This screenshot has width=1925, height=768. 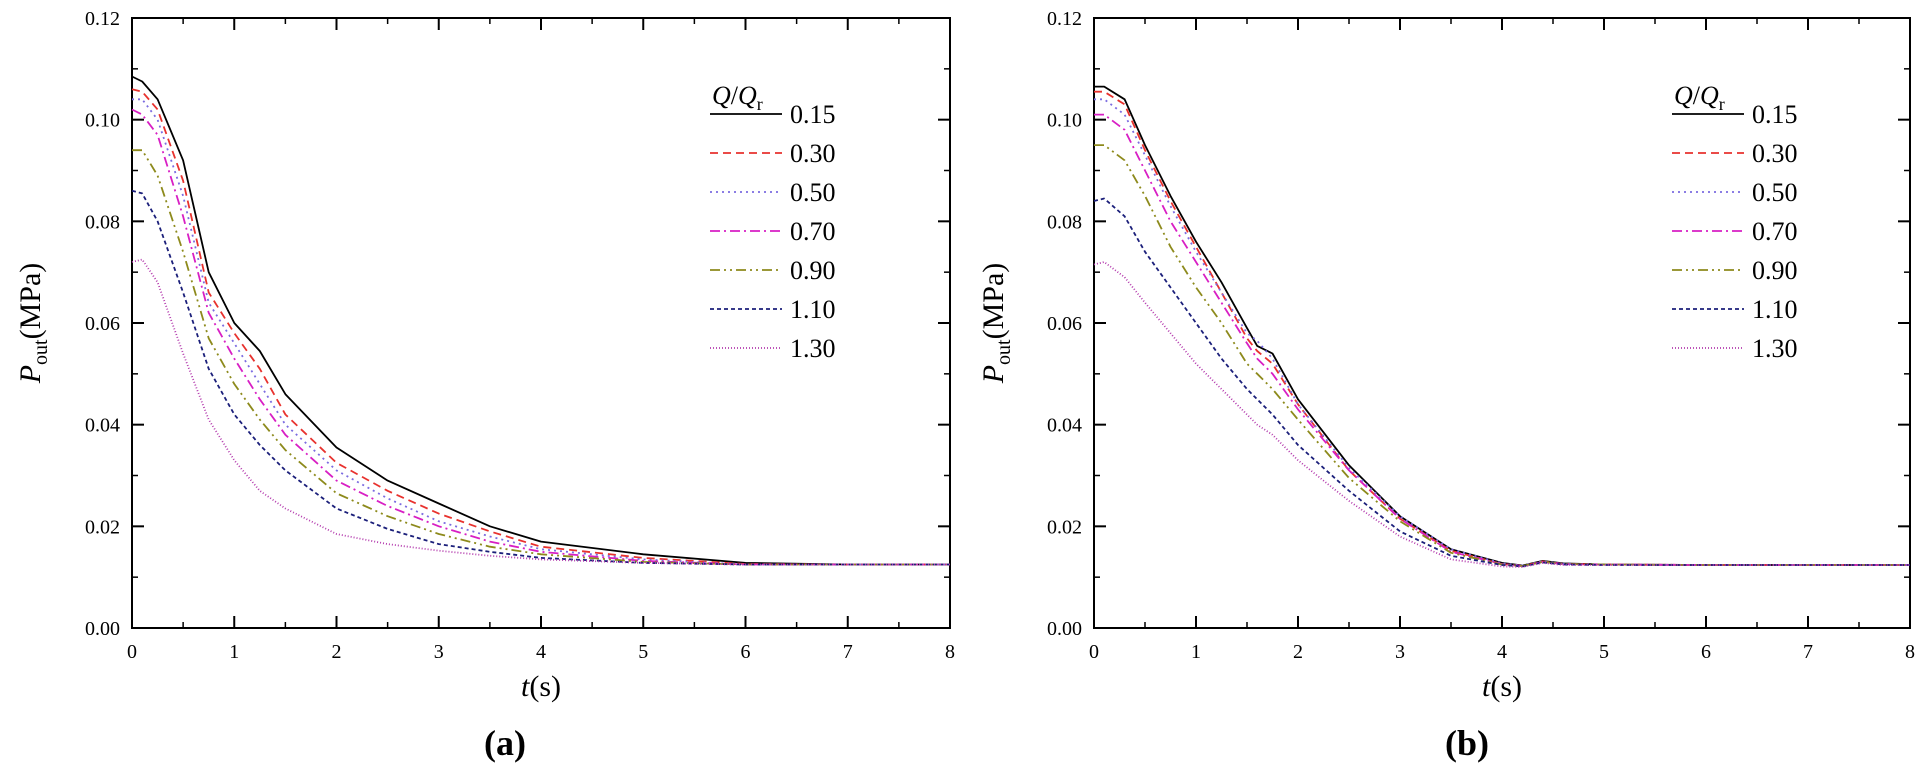 I want to click on panel-label: (b), so click(x=1467, y=743).